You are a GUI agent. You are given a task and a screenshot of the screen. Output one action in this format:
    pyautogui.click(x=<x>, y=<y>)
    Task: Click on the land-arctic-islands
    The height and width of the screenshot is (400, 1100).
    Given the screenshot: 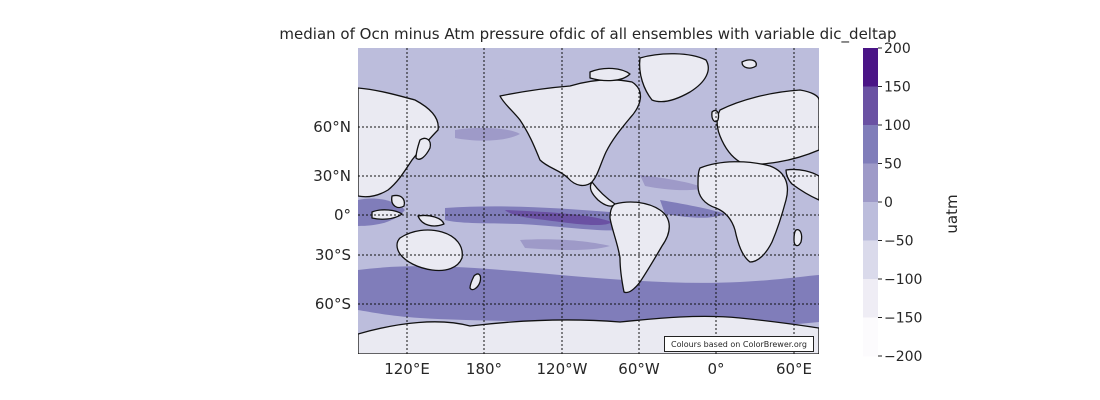 What is the action you would take?
    pyautogui.click(x=610, y=74)
    